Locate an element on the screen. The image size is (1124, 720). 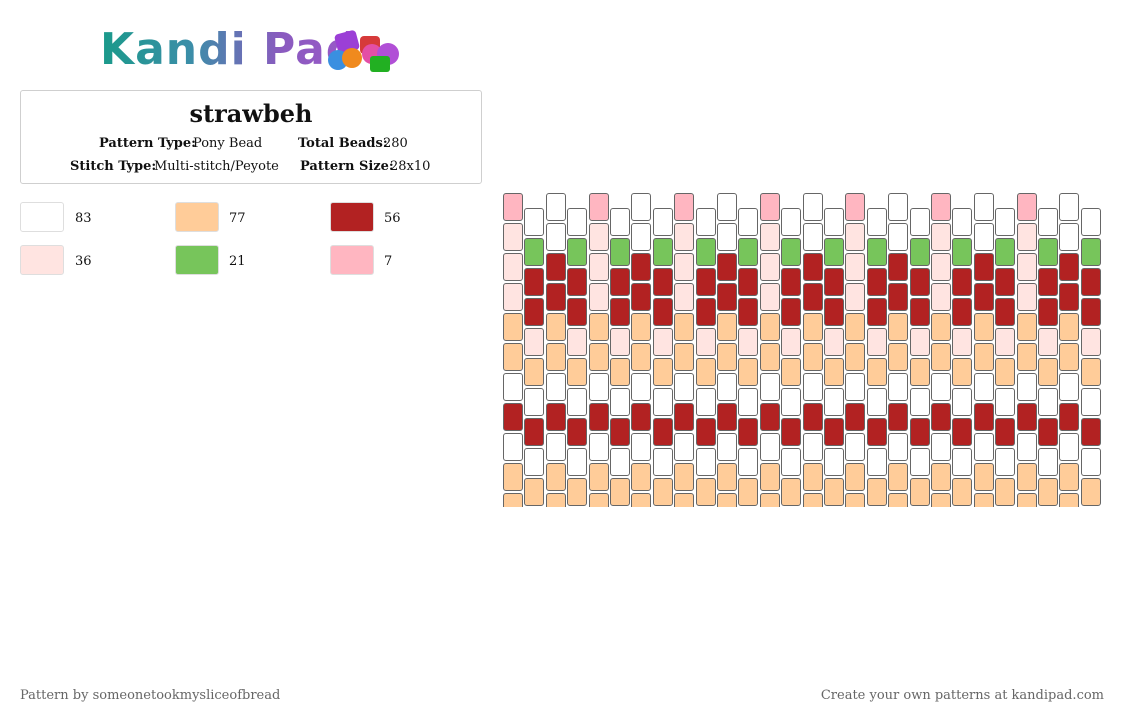
kandipad-logo: Kandi Pad is located at coordinates (255, 52).